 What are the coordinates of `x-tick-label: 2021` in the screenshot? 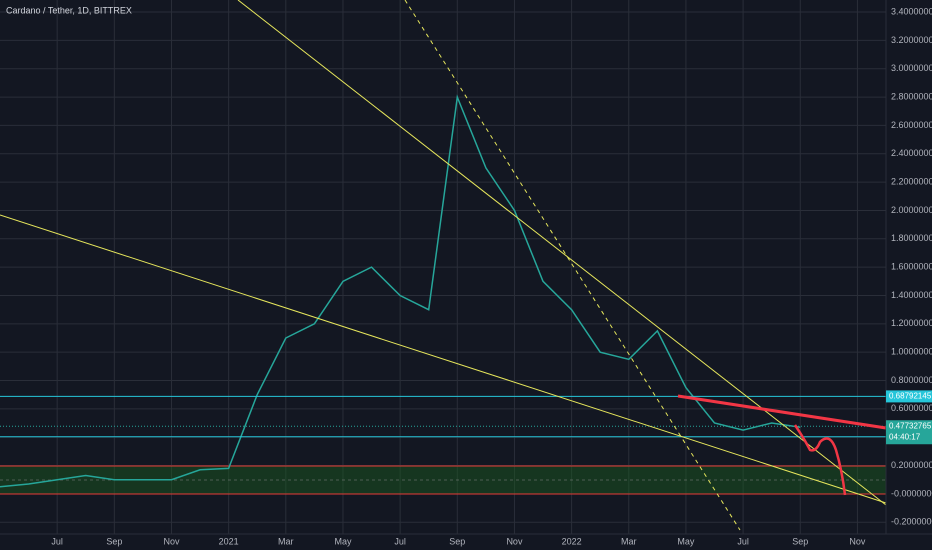 It's located at (229, 541).